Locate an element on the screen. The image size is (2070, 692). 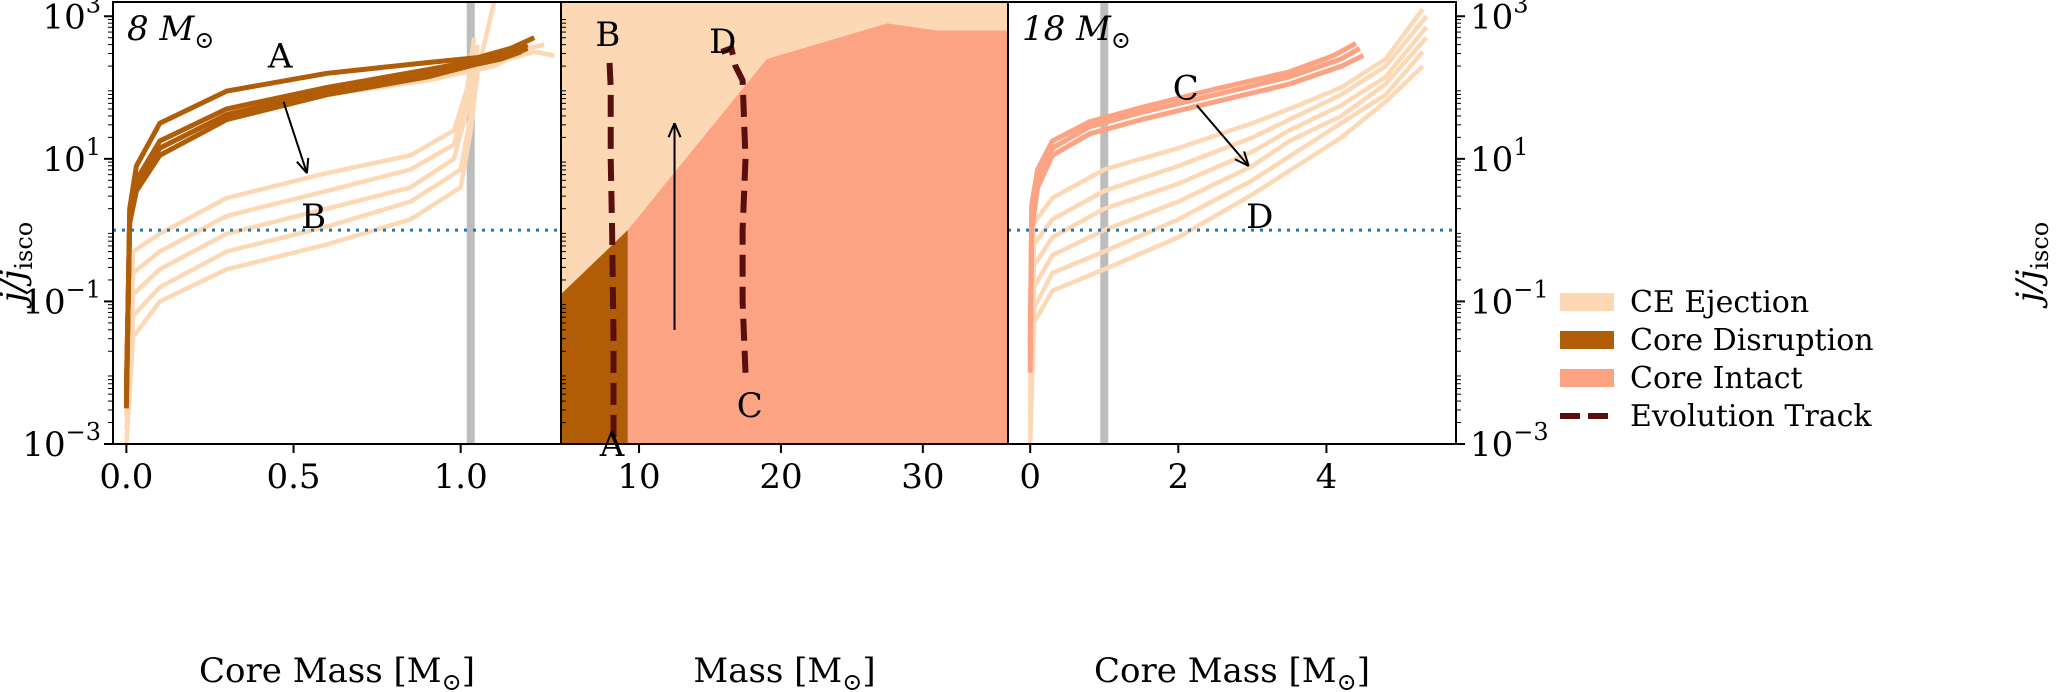
legend-label: Evolution Track is located at coordinates (1751, 416).